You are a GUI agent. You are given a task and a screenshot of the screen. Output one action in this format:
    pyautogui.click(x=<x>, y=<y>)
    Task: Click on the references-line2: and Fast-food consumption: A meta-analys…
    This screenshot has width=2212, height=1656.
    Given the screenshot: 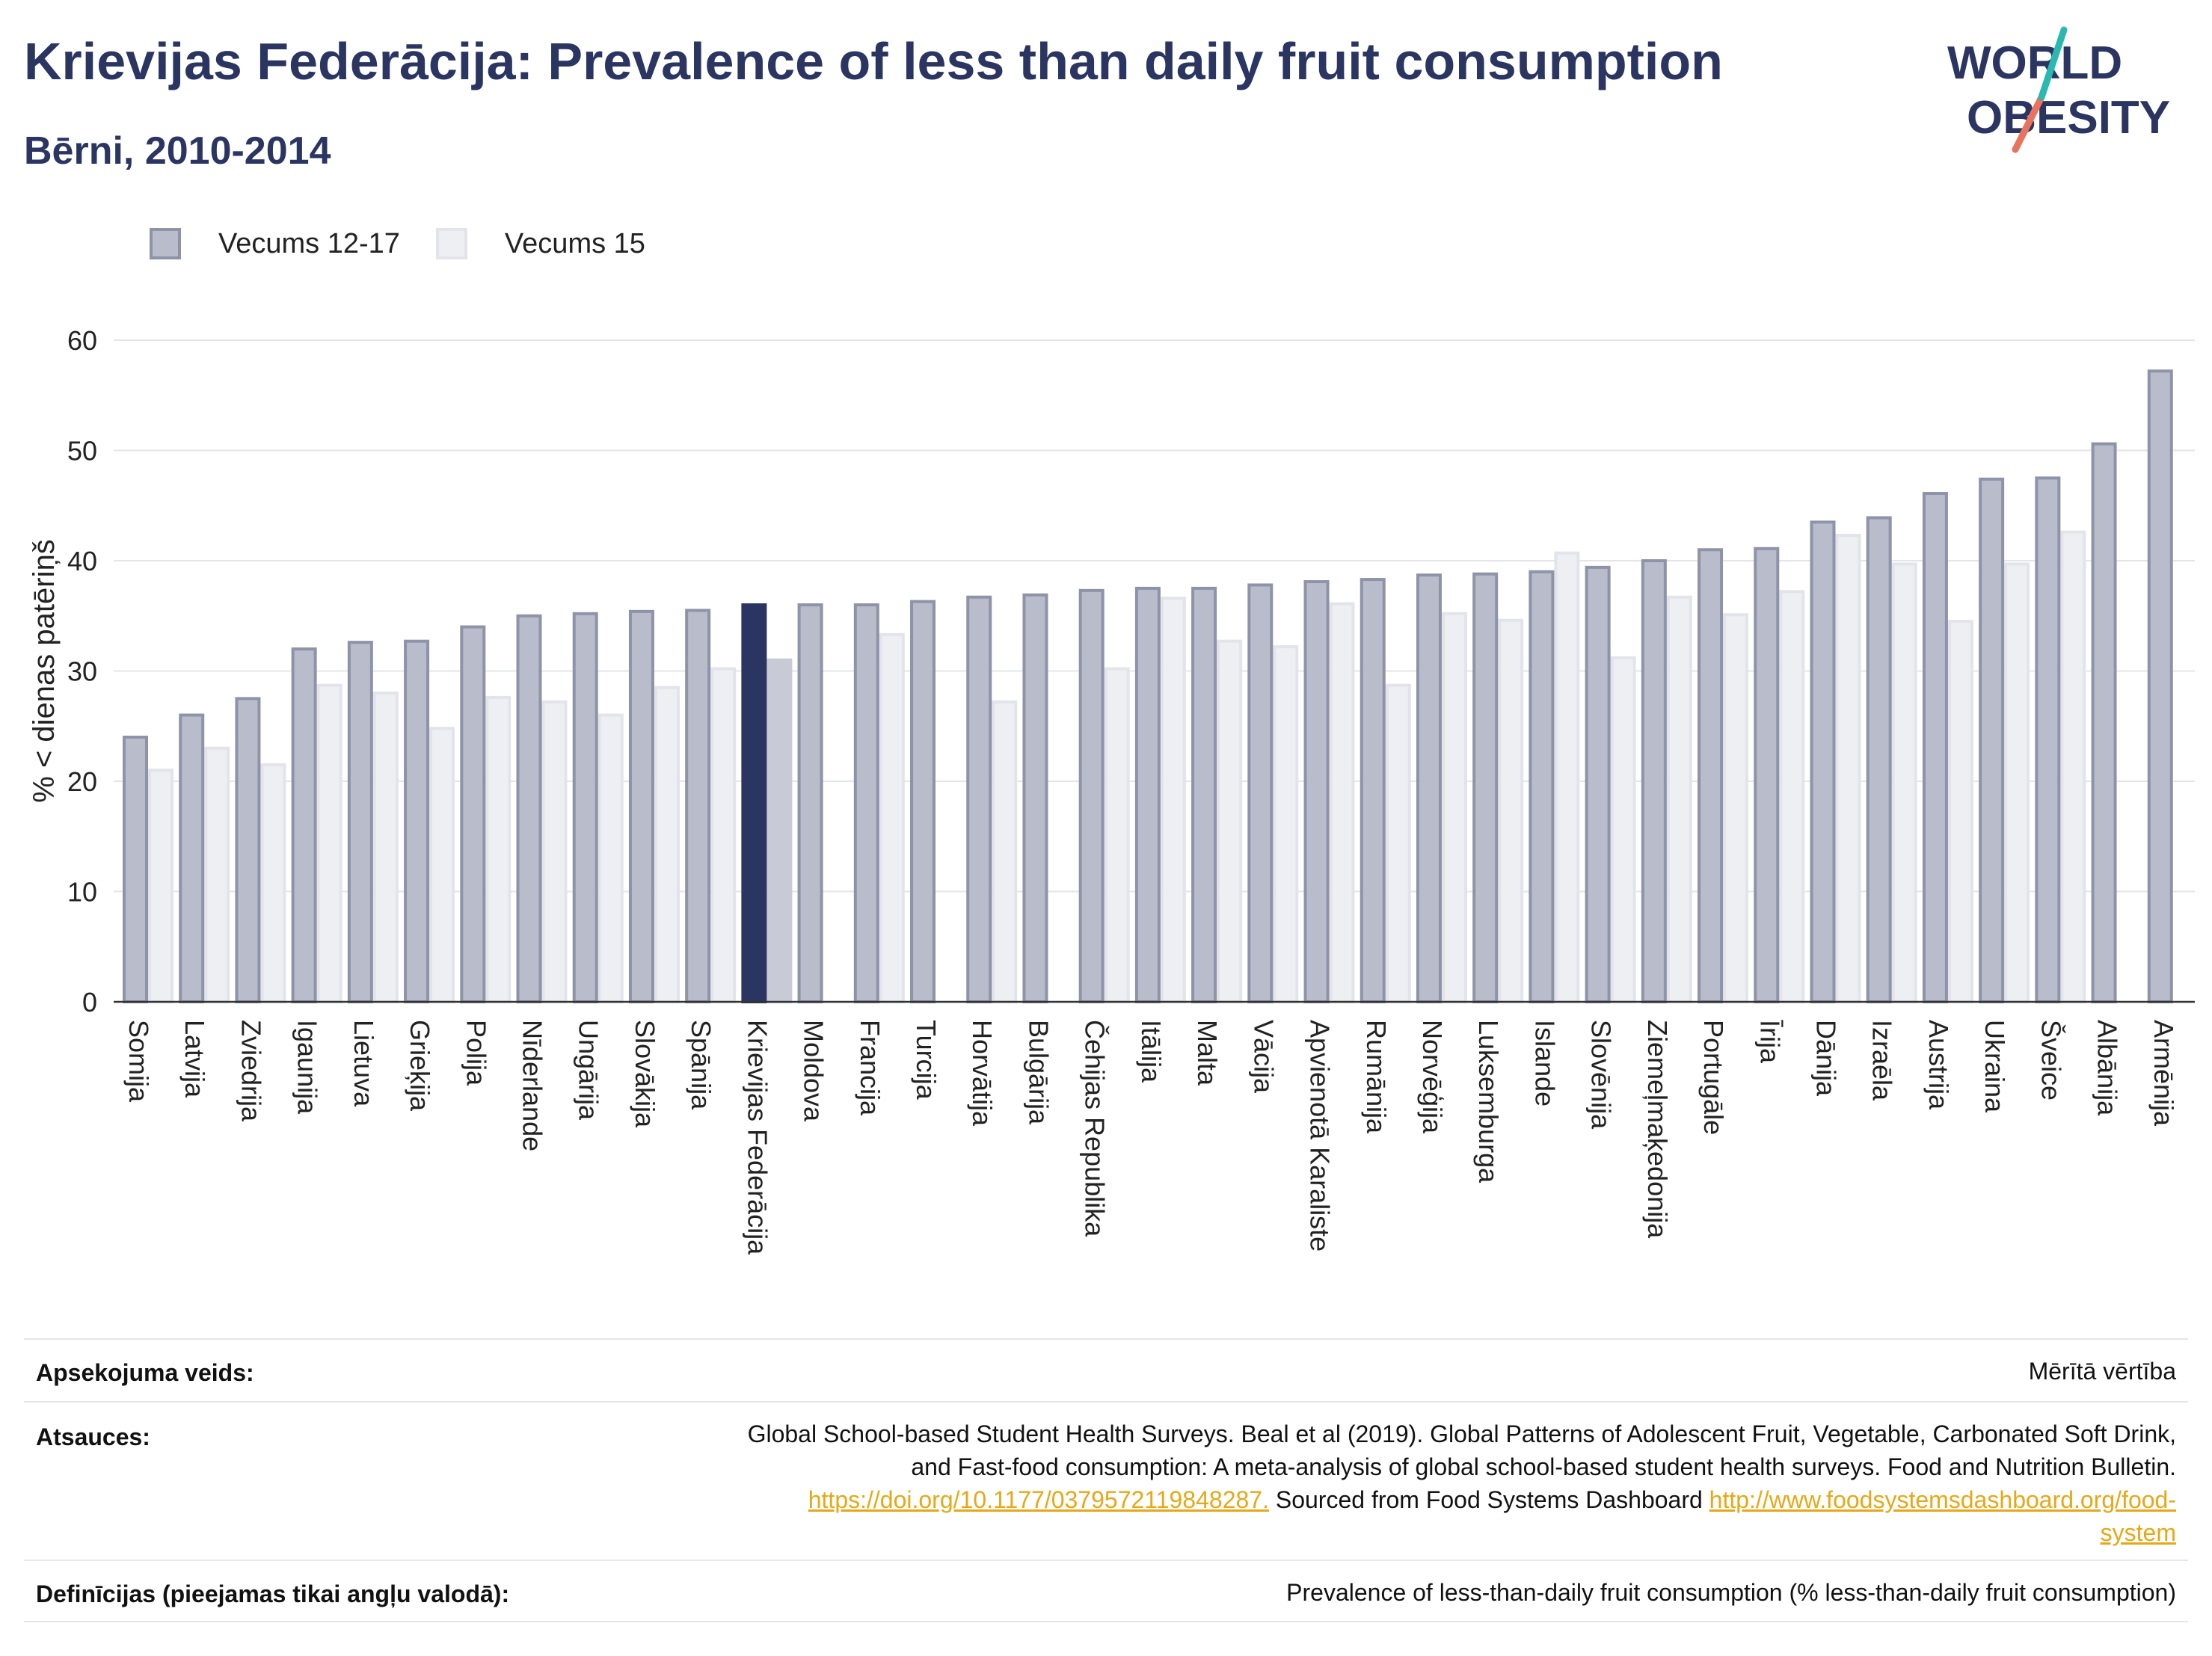 What is the action you would take?
    pyautogui.click(x=1543, y=1466)
    